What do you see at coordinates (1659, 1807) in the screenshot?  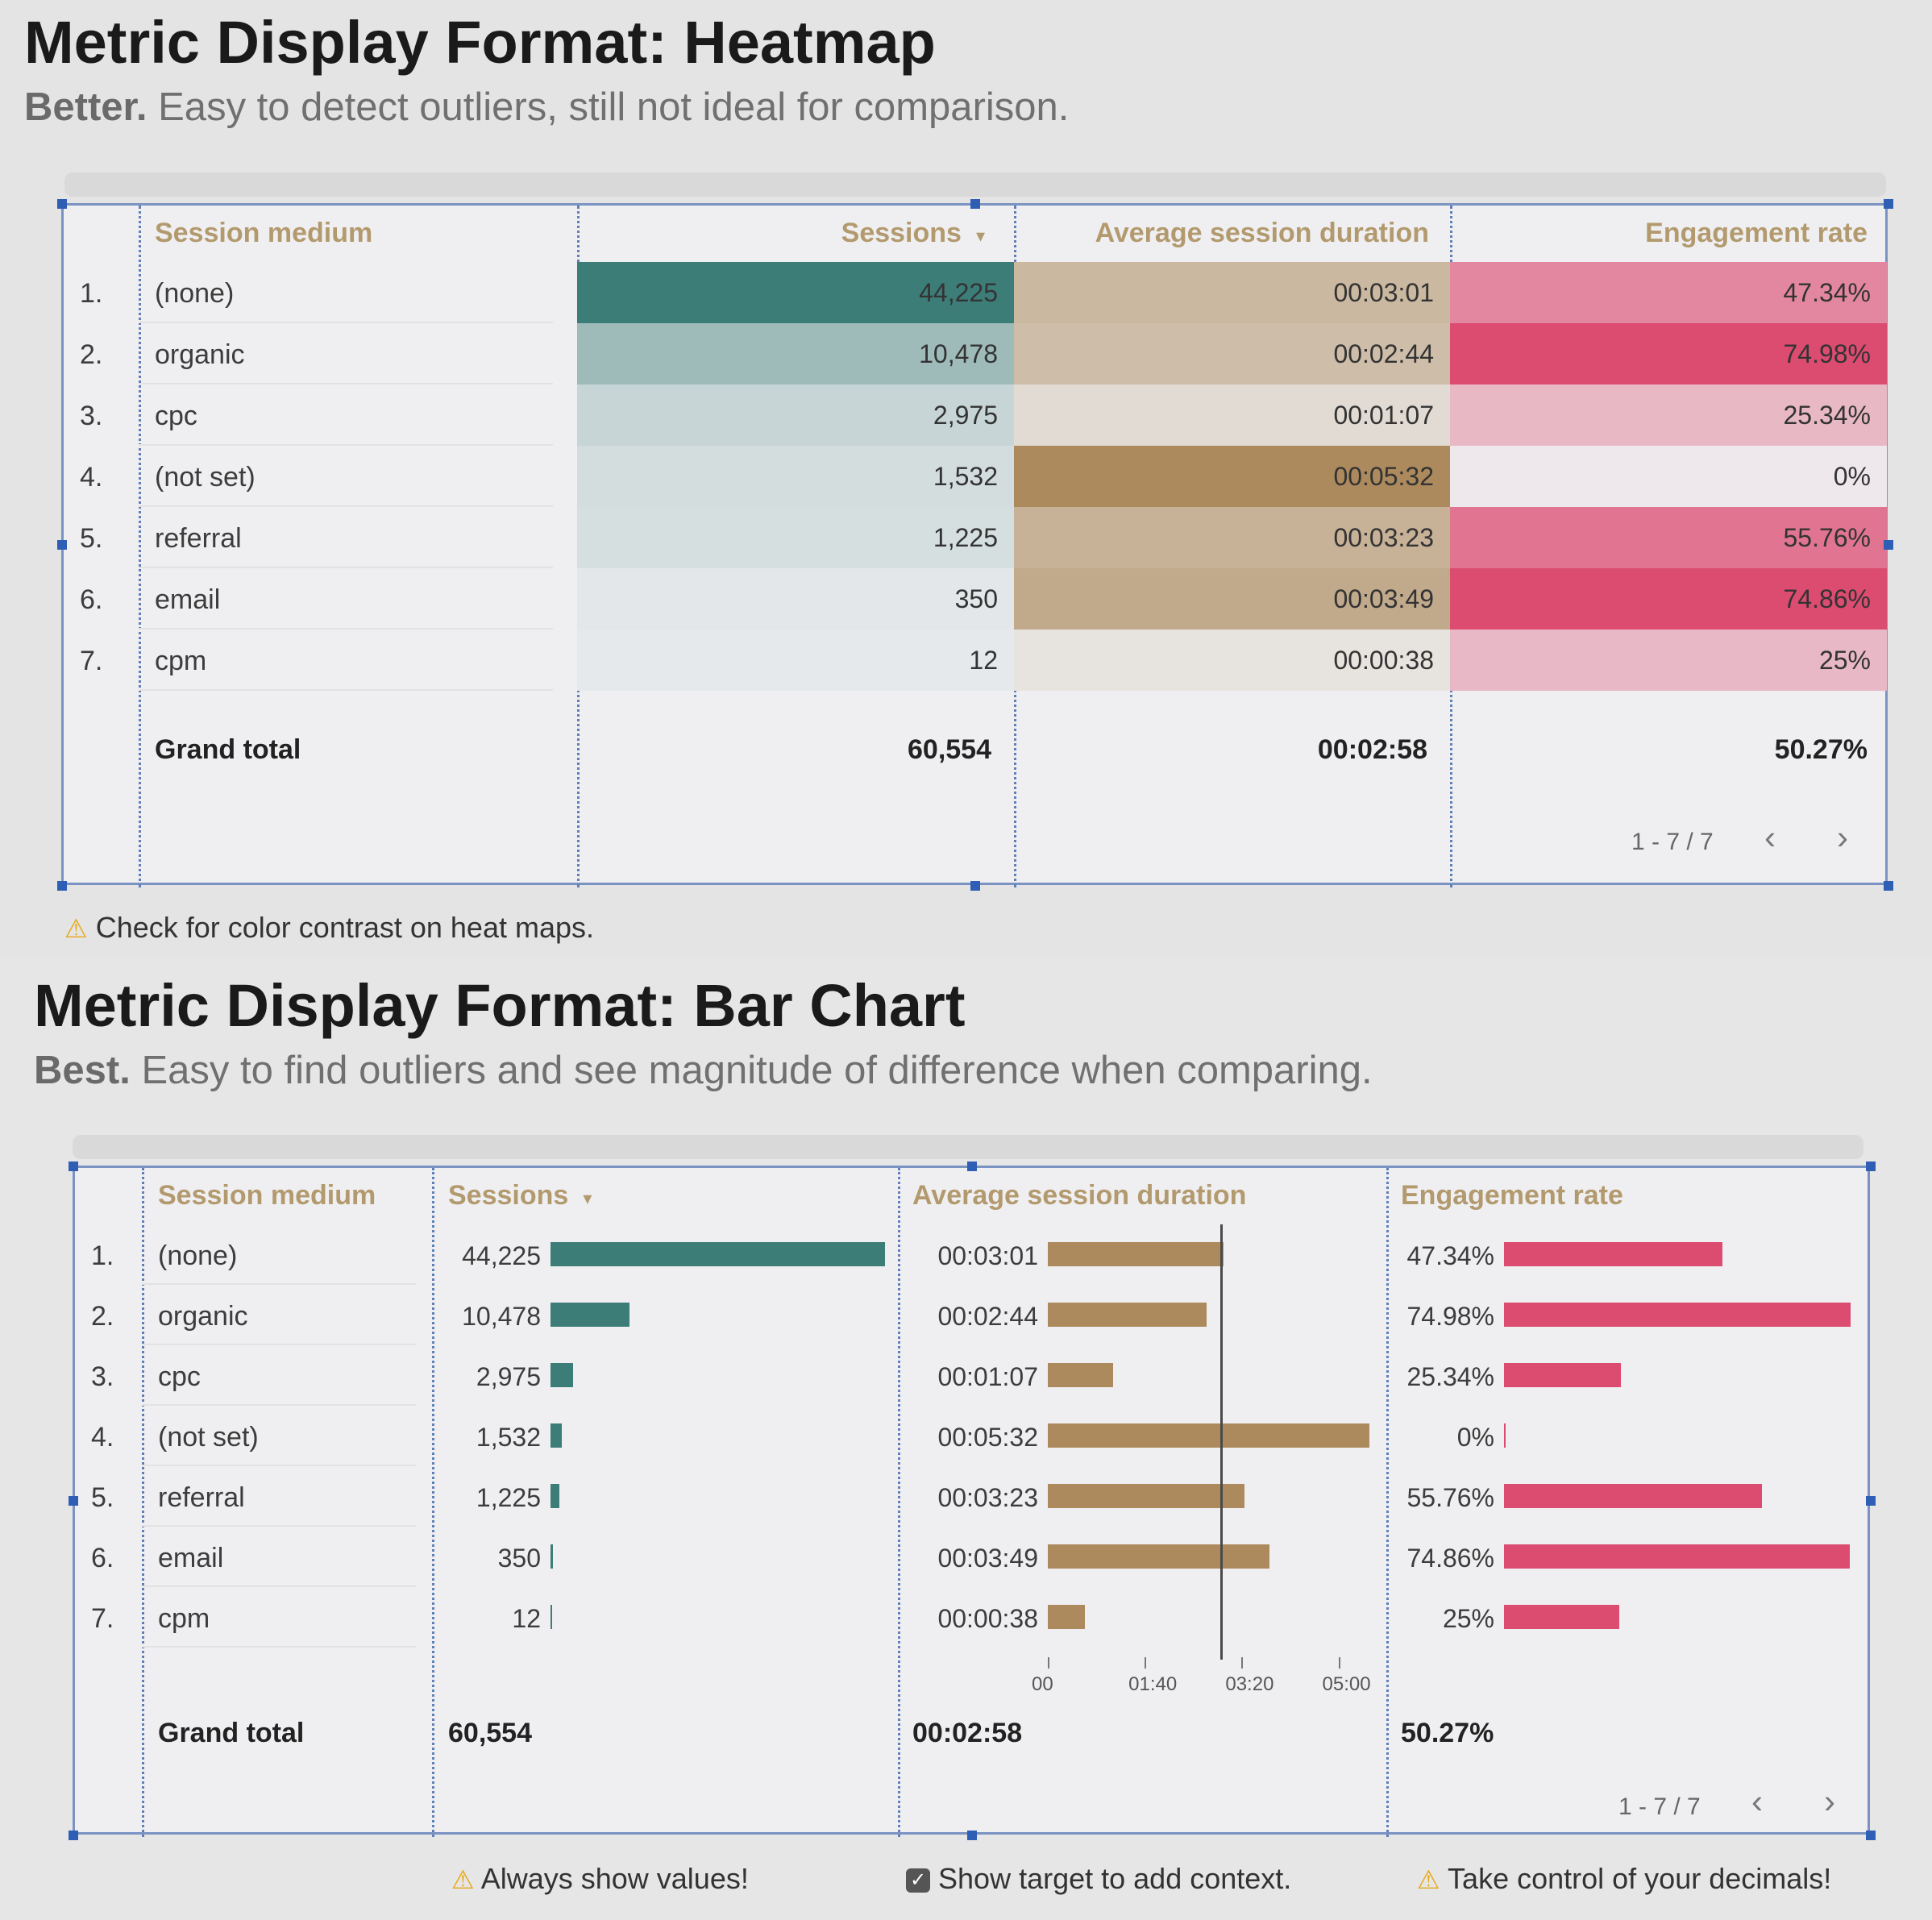 I see `pagination-label: 1 - 7 / 7` at bounding box center [1659, 1807].